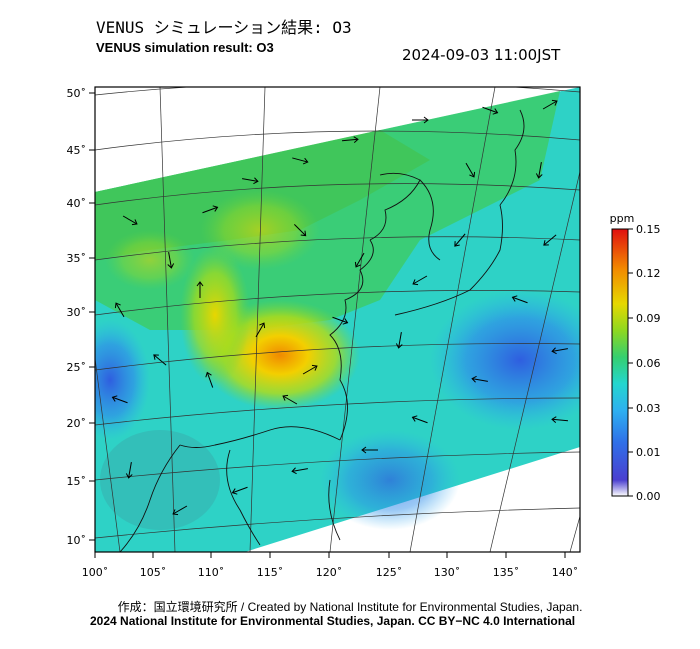 Image resolution: width=700 pixels, height=649 pixels. What do you see at coordinates (77, 93) in the screenshot?
I see `lat-label: 50˚` at bounding box center [77, 93].